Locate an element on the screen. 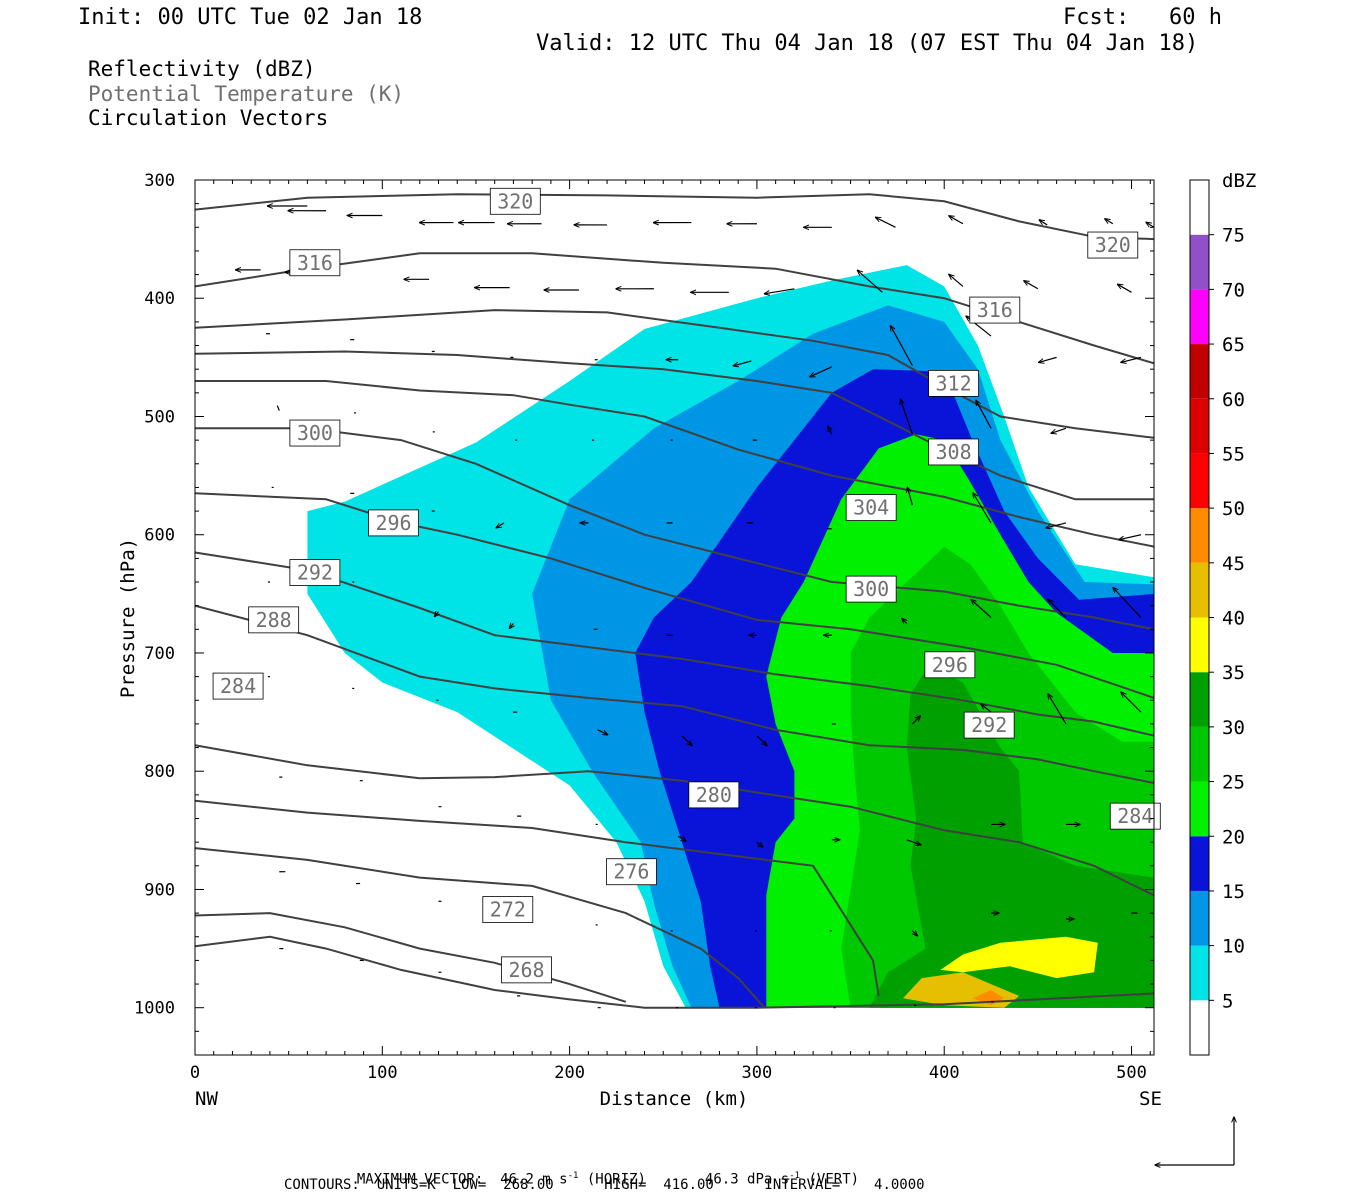 The width and height of the screenshot is (1350, 1200). theta-contour-label-text: 280 is located at coordinates (714, 795).